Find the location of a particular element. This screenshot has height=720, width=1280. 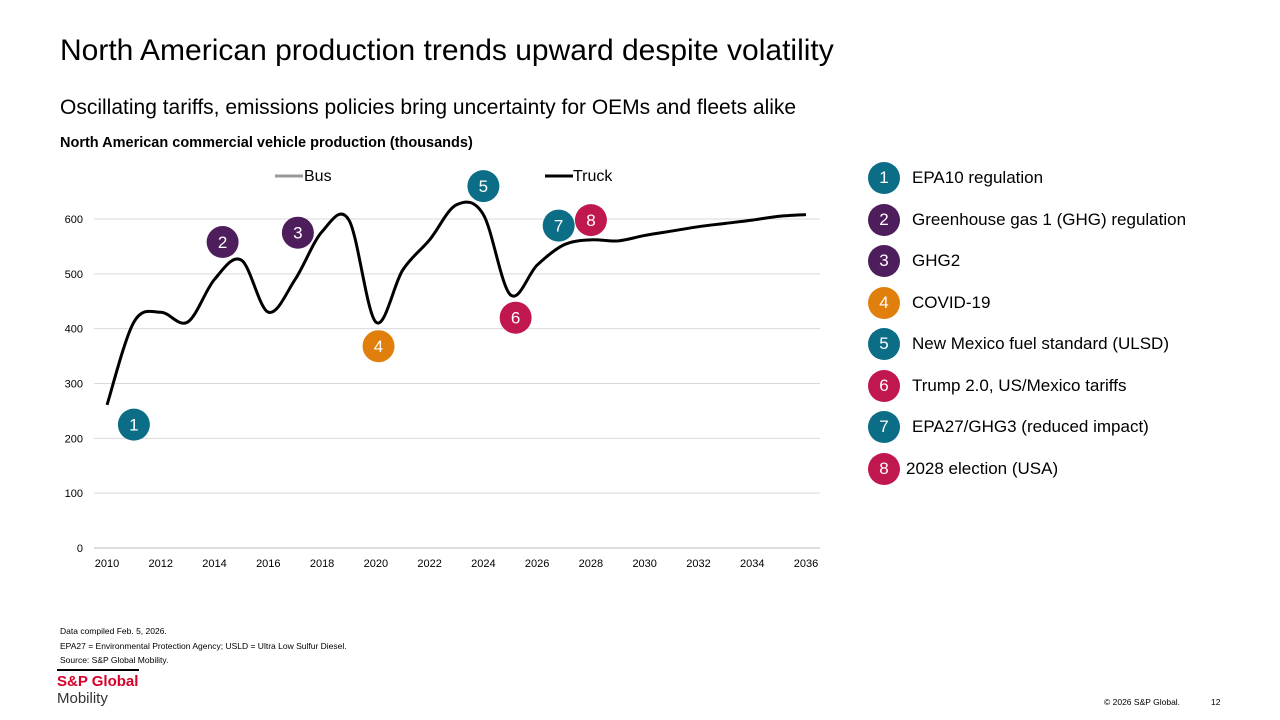

key-item-3: 3 GHG2 is located at coordinates (914, 261).